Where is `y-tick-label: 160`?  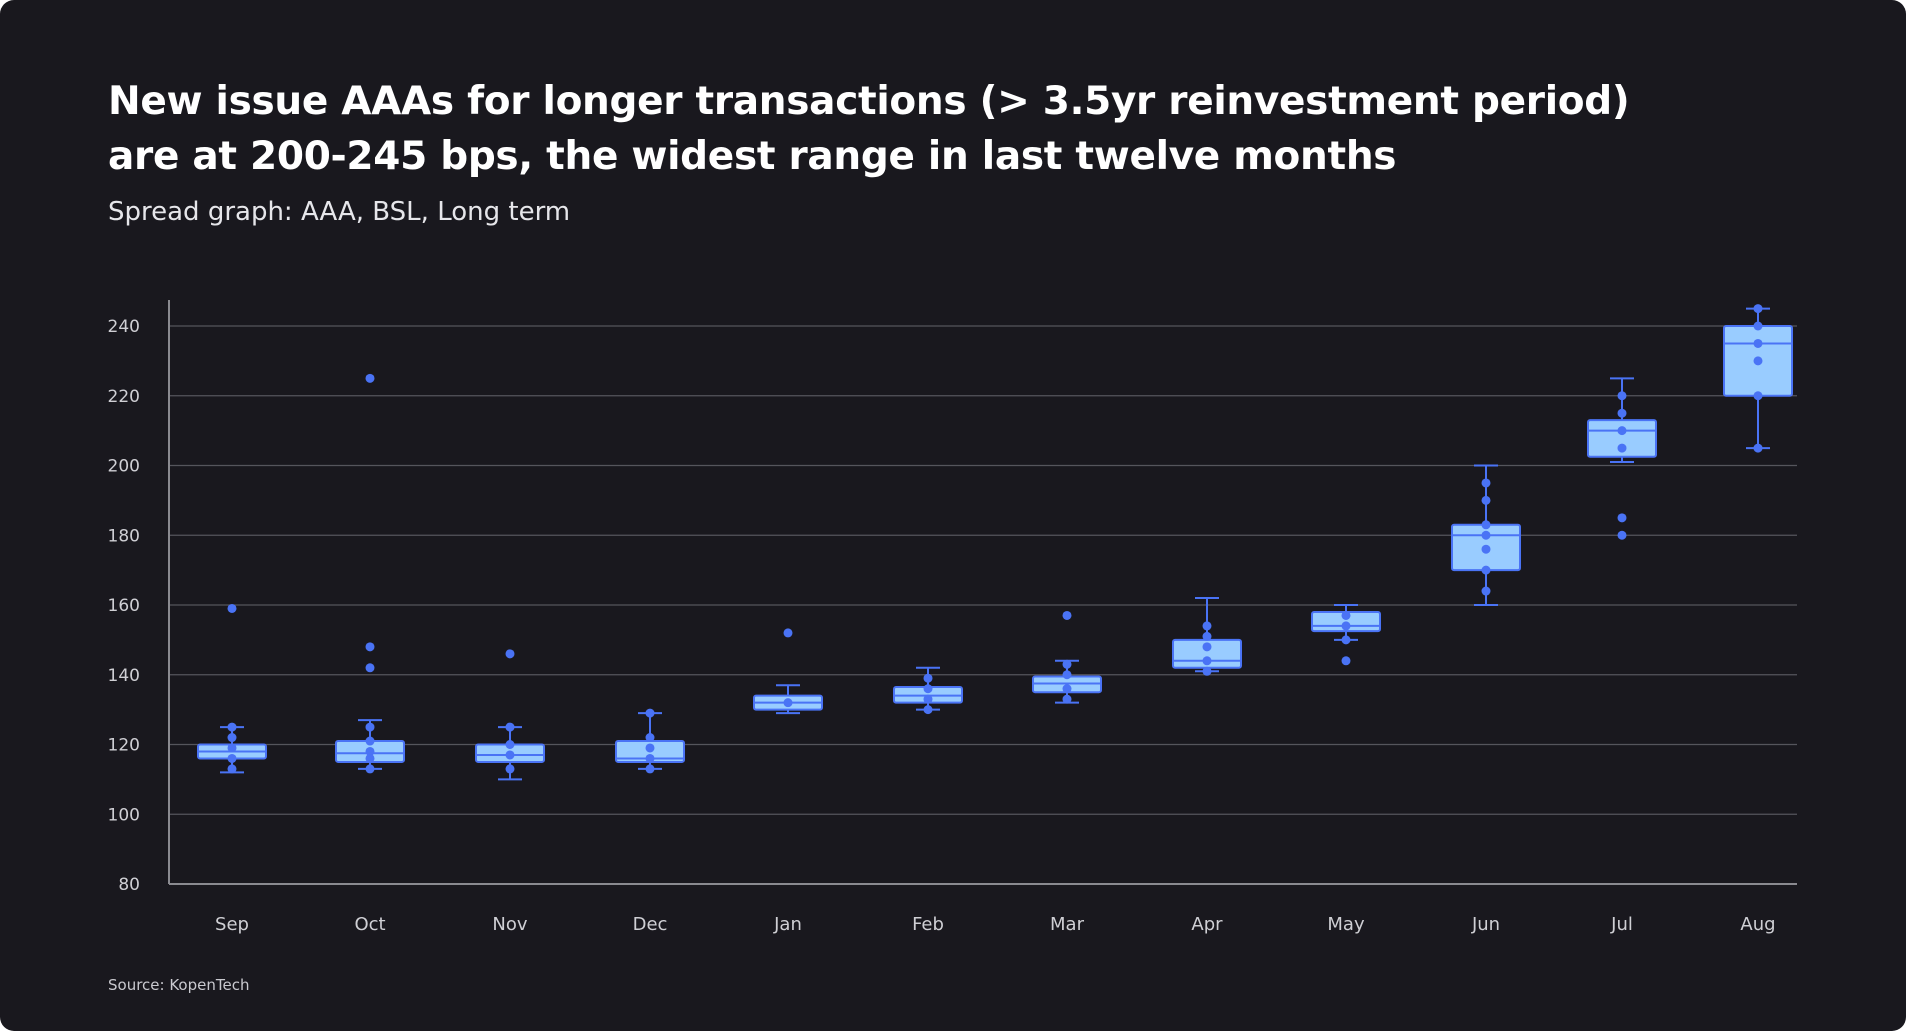 y-tick-label: 160 is located at coordinates (124, 606).